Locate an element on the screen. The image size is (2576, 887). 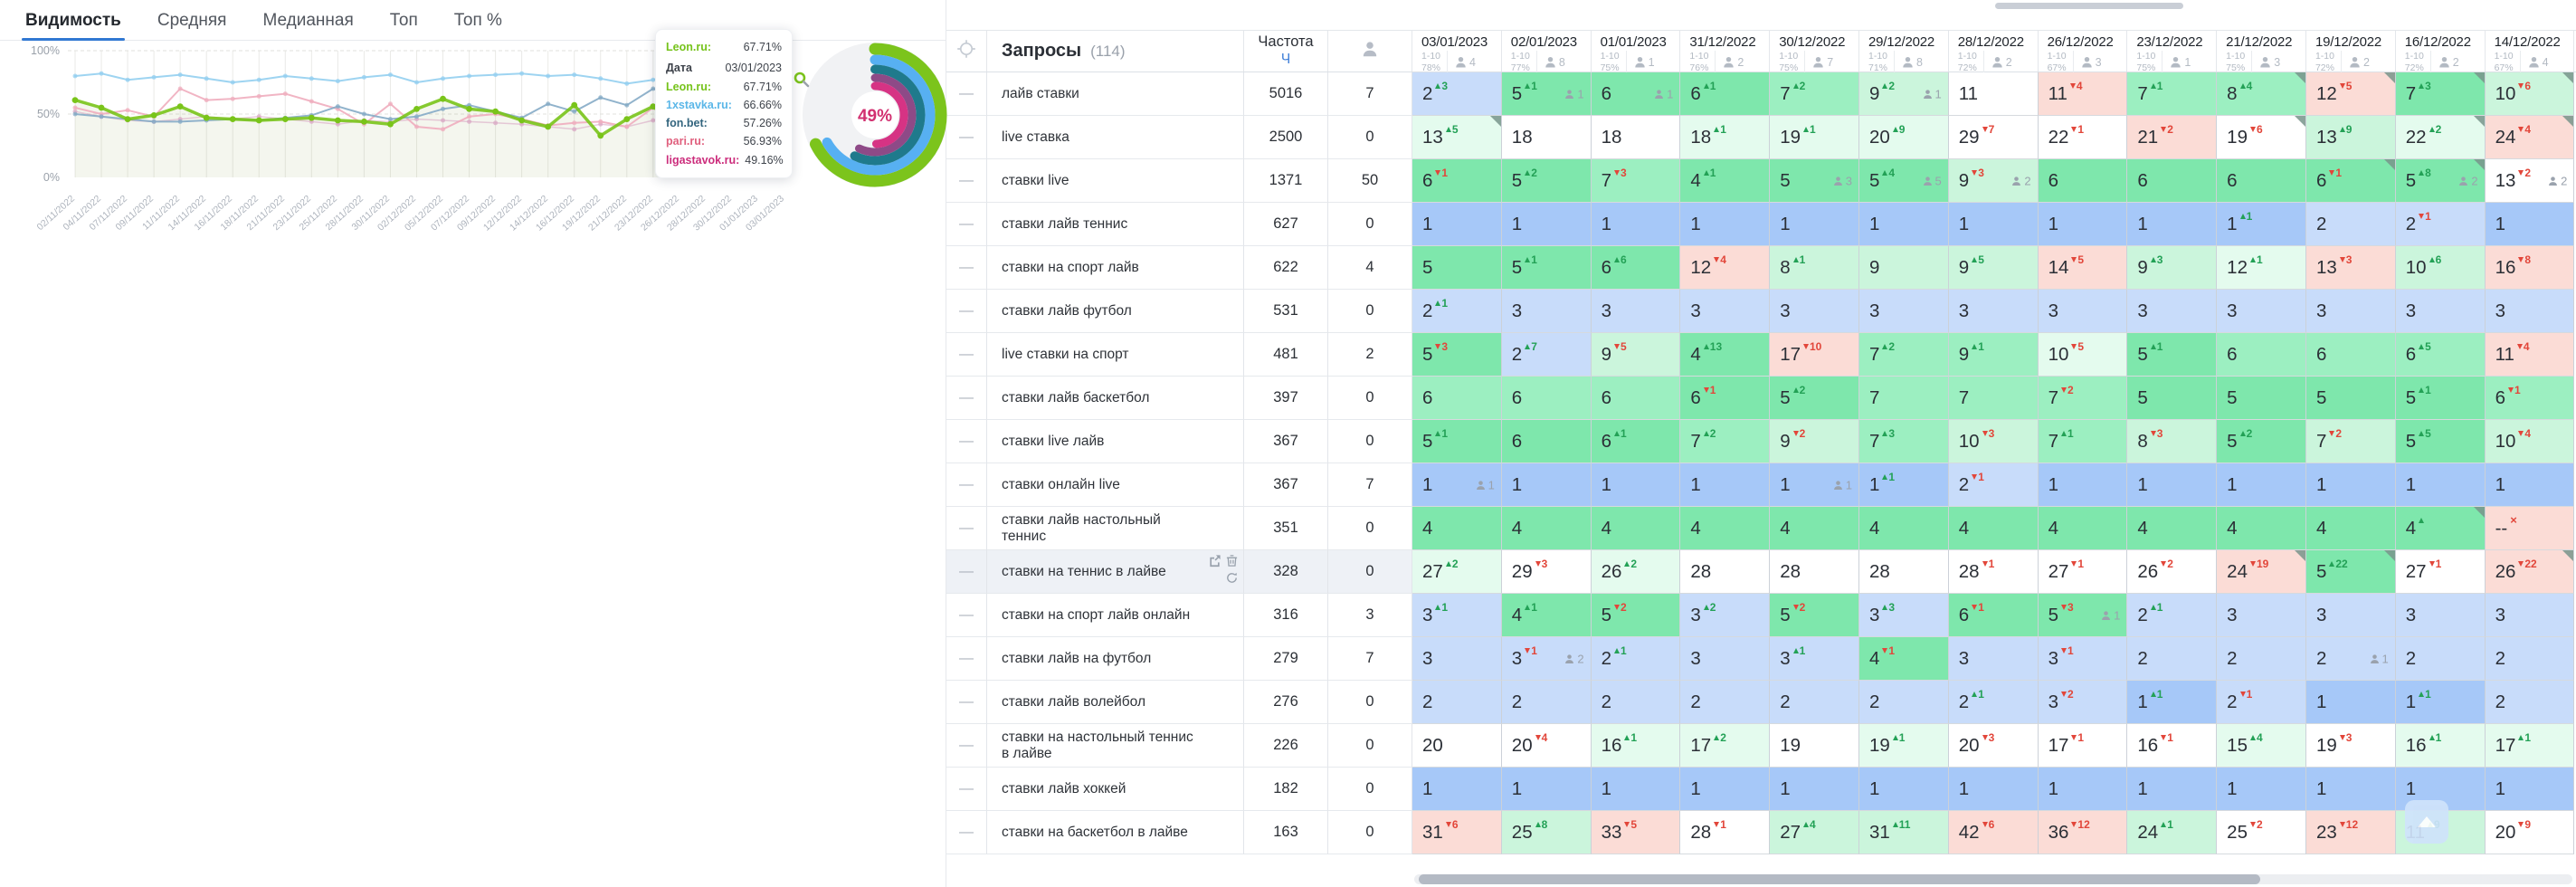
position-cell: 22 2 is located at coordinates (2441, 137).